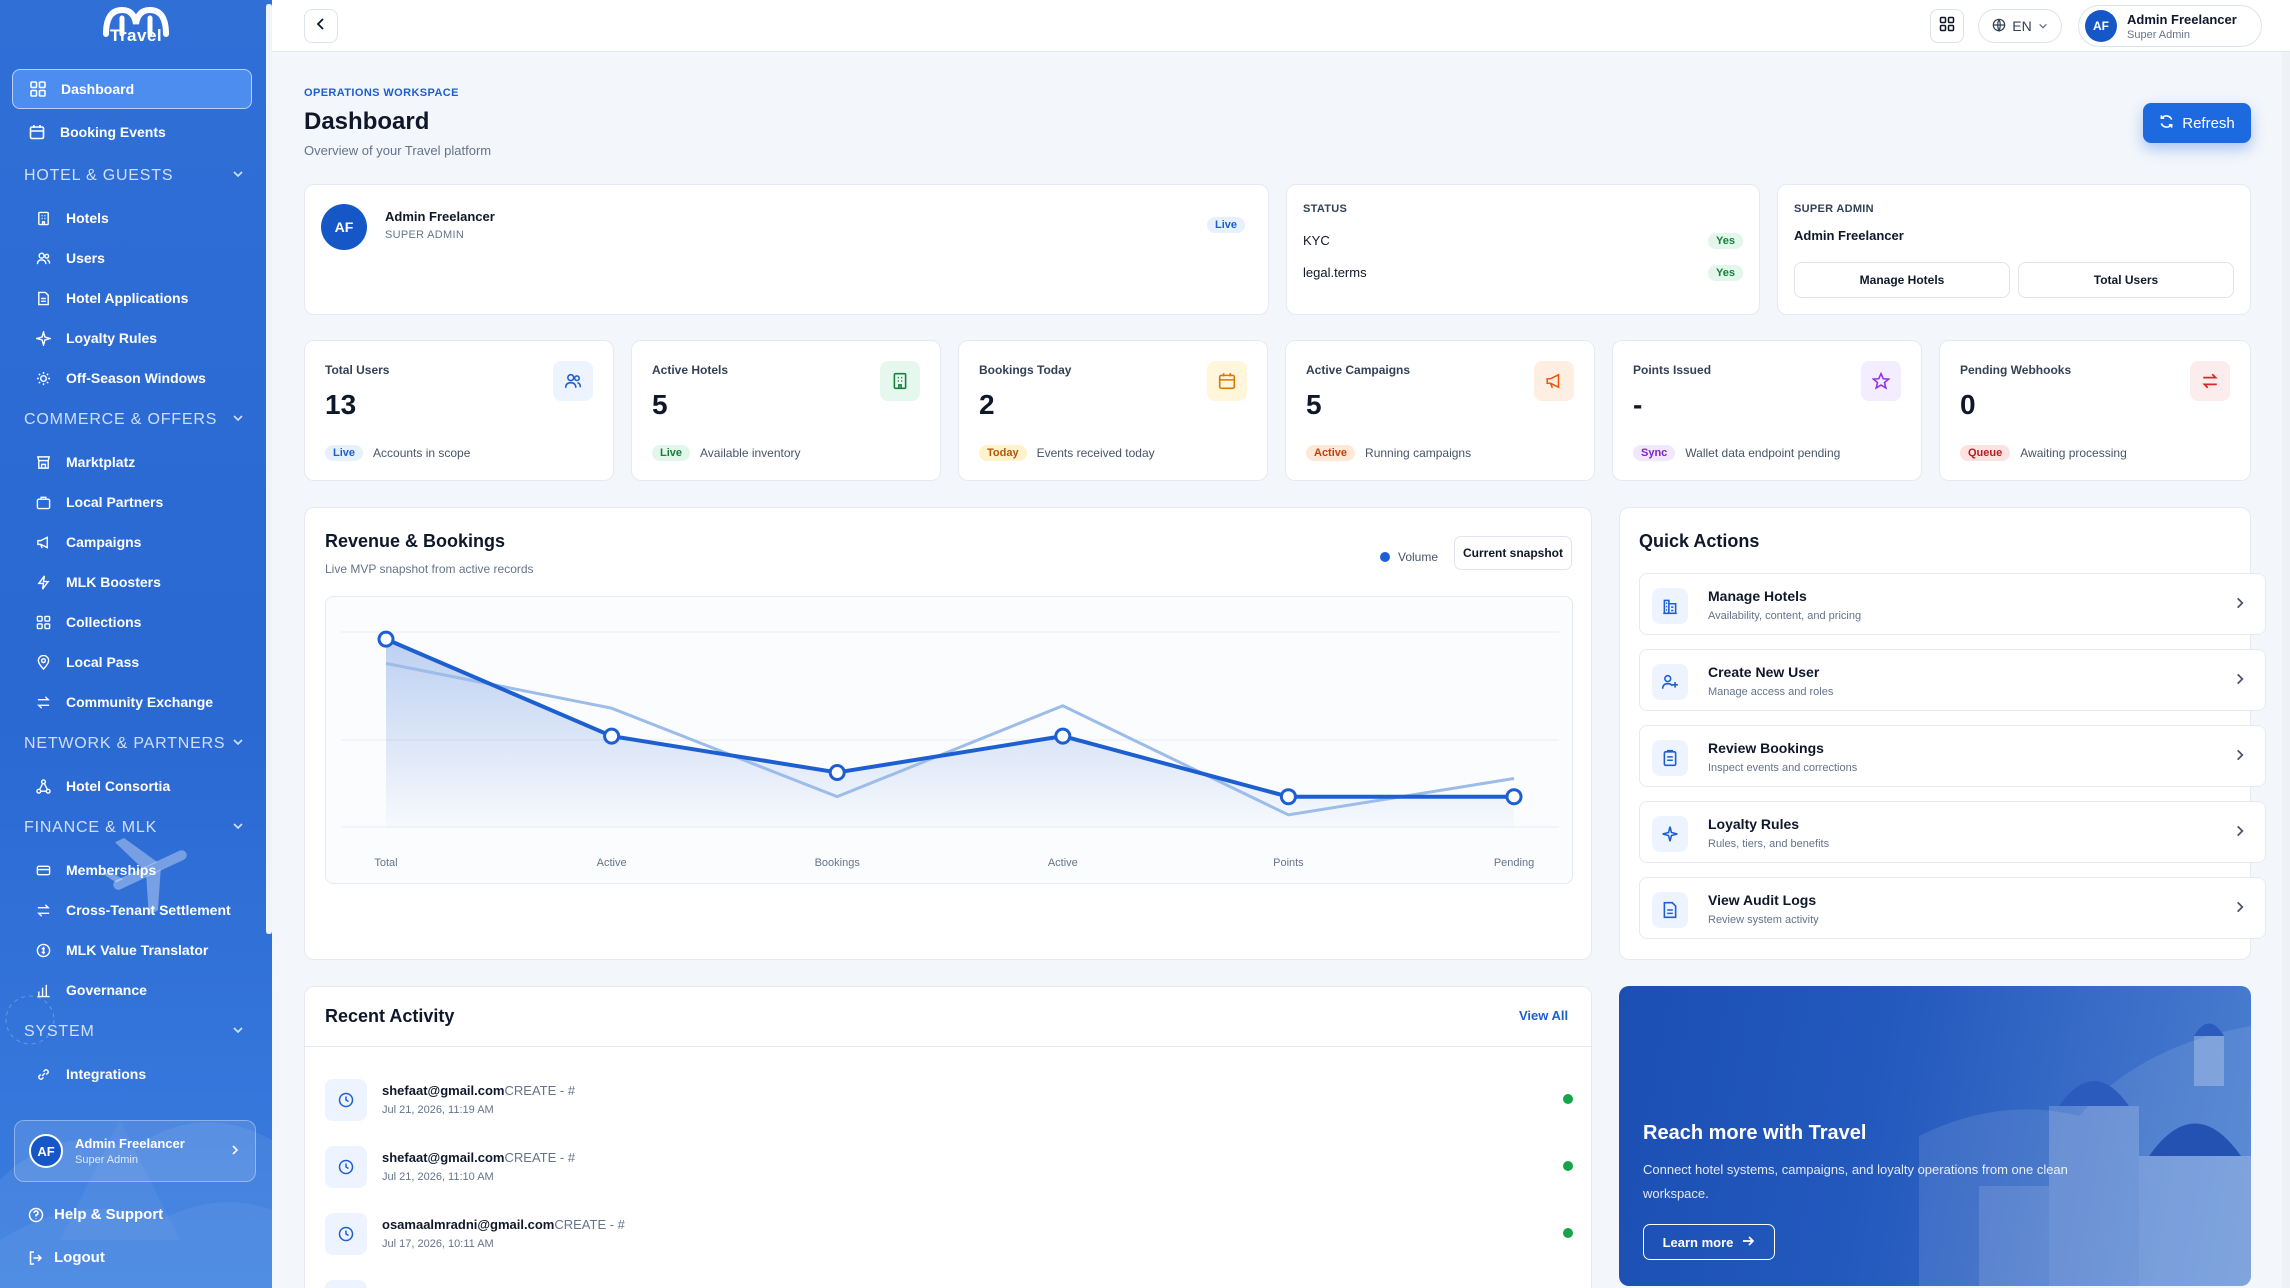 The height and width of the screenshot is (1288, 2290). I want to click on sidebar-item-collections: Collections, so click(132, 622).